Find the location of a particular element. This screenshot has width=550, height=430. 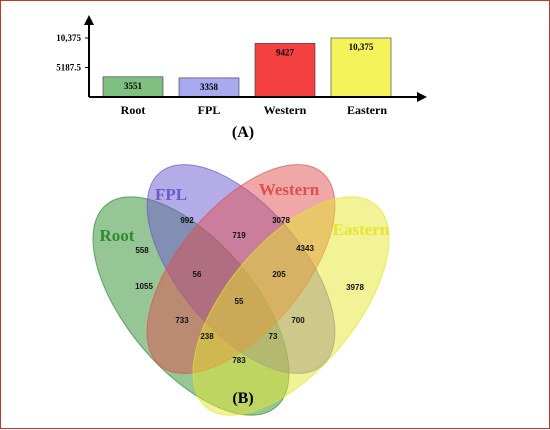

bar-value-label: 10,375 is located at coordinates (361, 47).